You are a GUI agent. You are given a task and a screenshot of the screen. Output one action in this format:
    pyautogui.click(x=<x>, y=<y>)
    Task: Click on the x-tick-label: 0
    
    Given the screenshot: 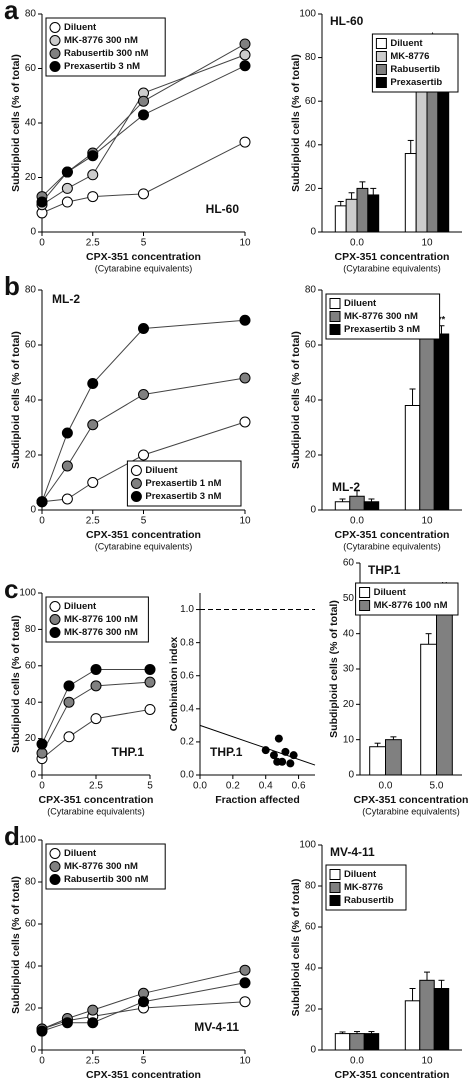 What is the action you would take?
    pyautogui.click(x=42, y=243)
    